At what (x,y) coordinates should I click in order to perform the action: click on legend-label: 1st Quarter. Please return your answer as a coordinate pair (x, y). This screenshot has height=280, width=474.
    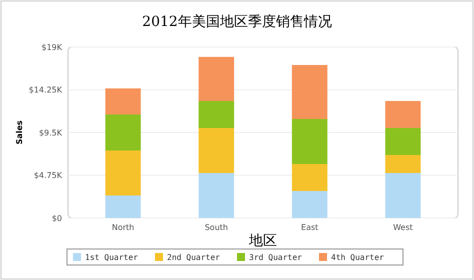
    Looking at the image, I should click on (111, 257).